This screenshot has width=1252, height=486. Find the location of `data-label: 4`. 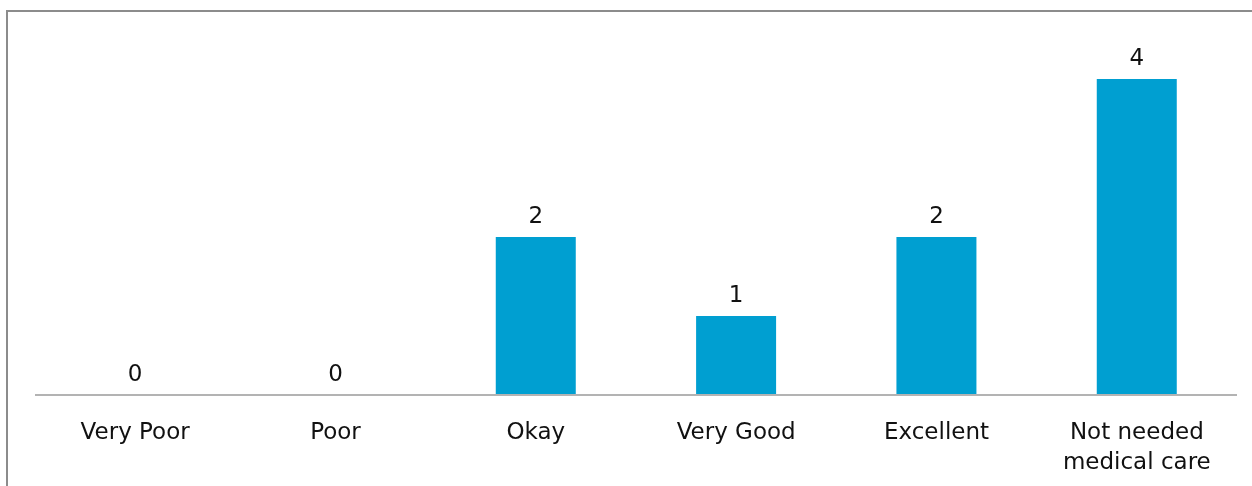

data-label: 4 is located at coordinates (1137, 57).